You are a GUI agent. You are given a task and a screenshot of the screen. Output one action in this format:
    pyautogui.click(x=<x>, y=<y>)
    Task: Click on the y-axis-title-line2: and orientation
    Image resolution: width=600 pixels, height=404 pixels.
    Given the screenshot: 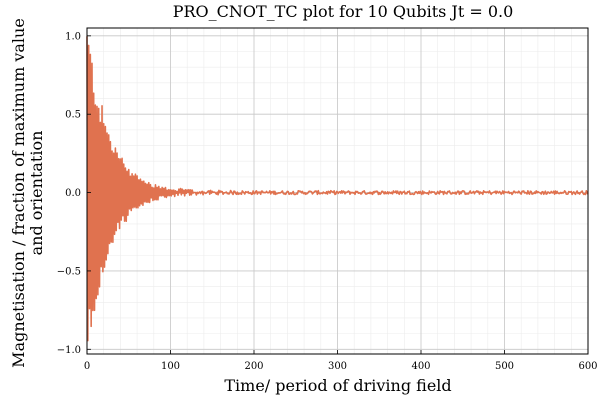 What is the action you would take?
    pyautogui.click(x=36, y=193)
    